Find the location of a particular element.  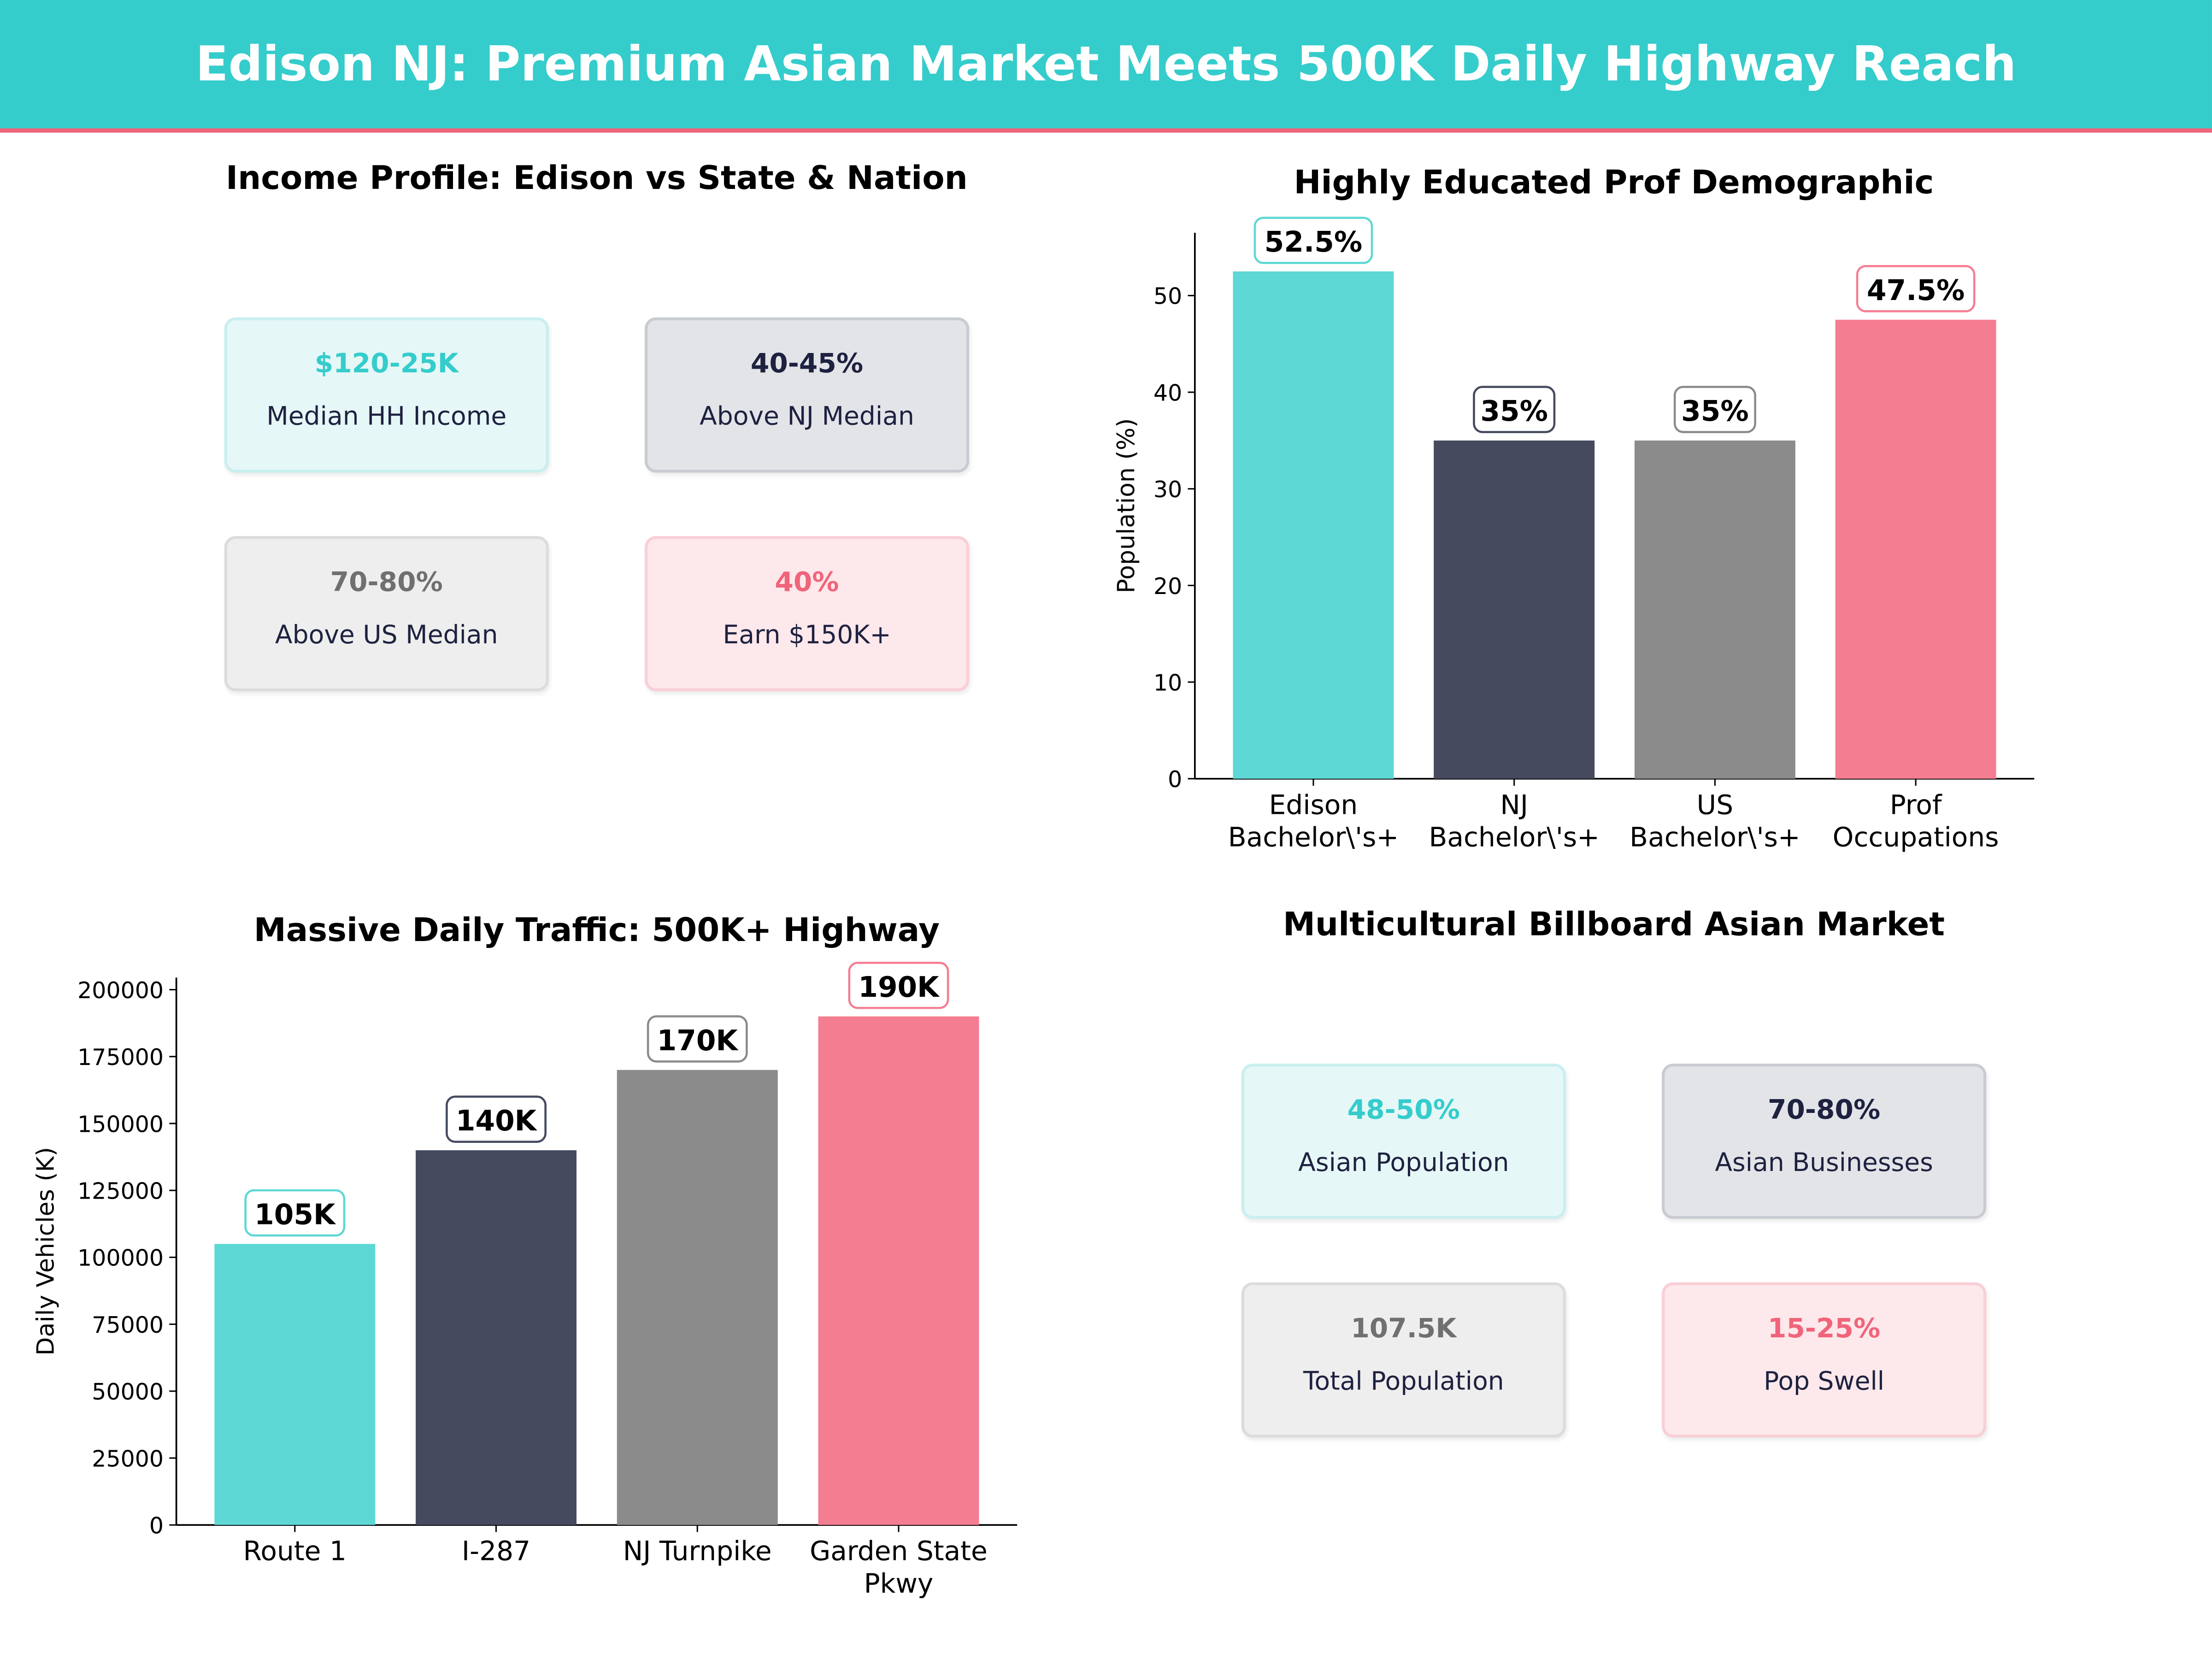

x-tick-label: Edison is located at coordinates (1313, 804).